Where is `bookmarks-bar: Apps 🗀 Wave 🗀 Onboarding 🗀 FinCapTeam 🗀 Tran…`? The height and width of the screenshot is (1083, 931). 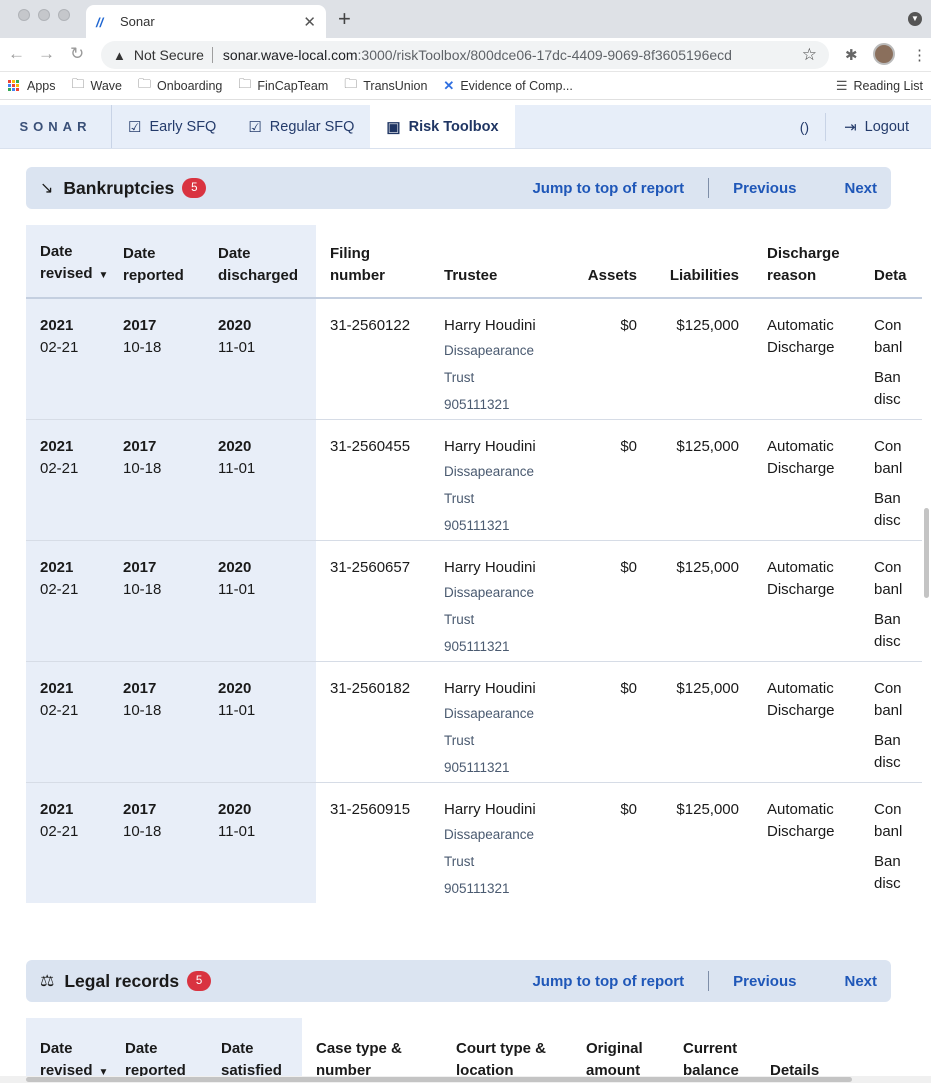
bookmarks-bar: Apps 🗀 Wave 🗀 Onboarding 🗀 FinCapTeam 🗀 Tran… is located at coordinates (465, 86).